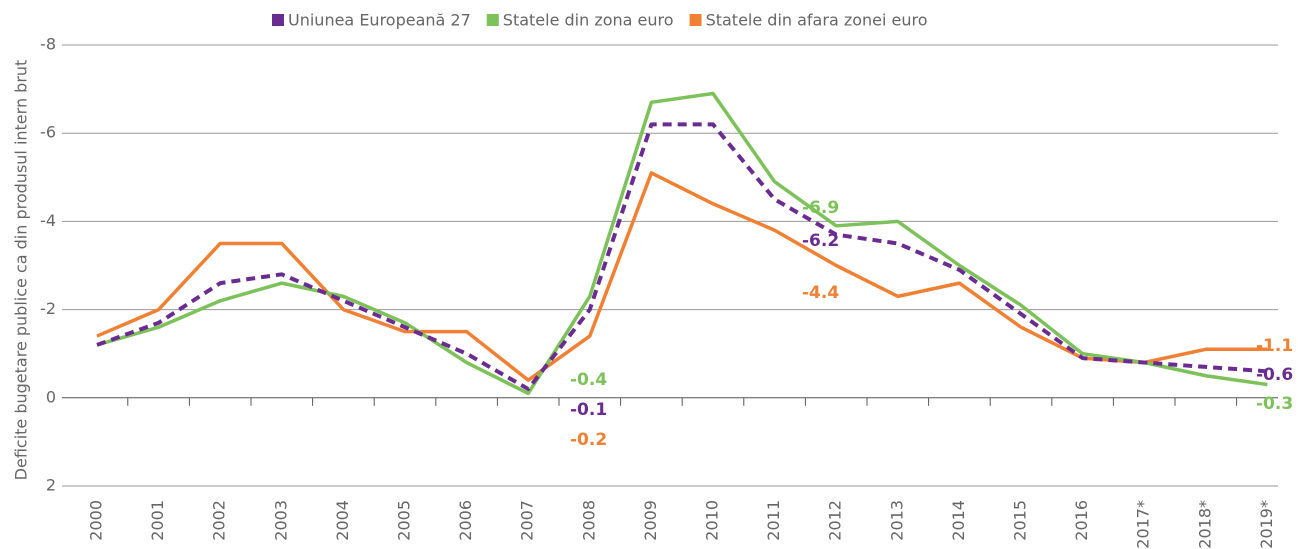 The height and width of the screenshot is (549, 1298). I want to click on x-tick-label: 2002, so click(219, 520).